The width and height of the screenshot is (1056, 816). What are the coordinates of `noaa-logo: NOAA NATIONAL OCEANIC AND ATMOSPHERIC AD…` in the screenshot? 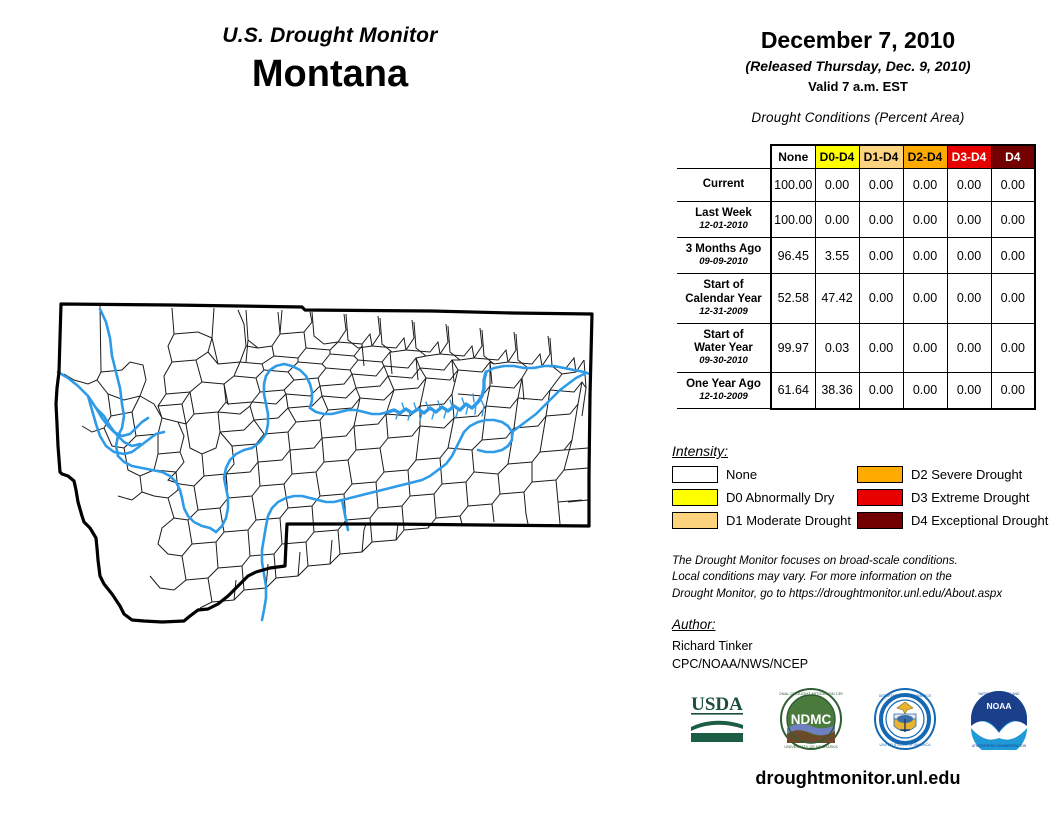 It's located at (999, 719).